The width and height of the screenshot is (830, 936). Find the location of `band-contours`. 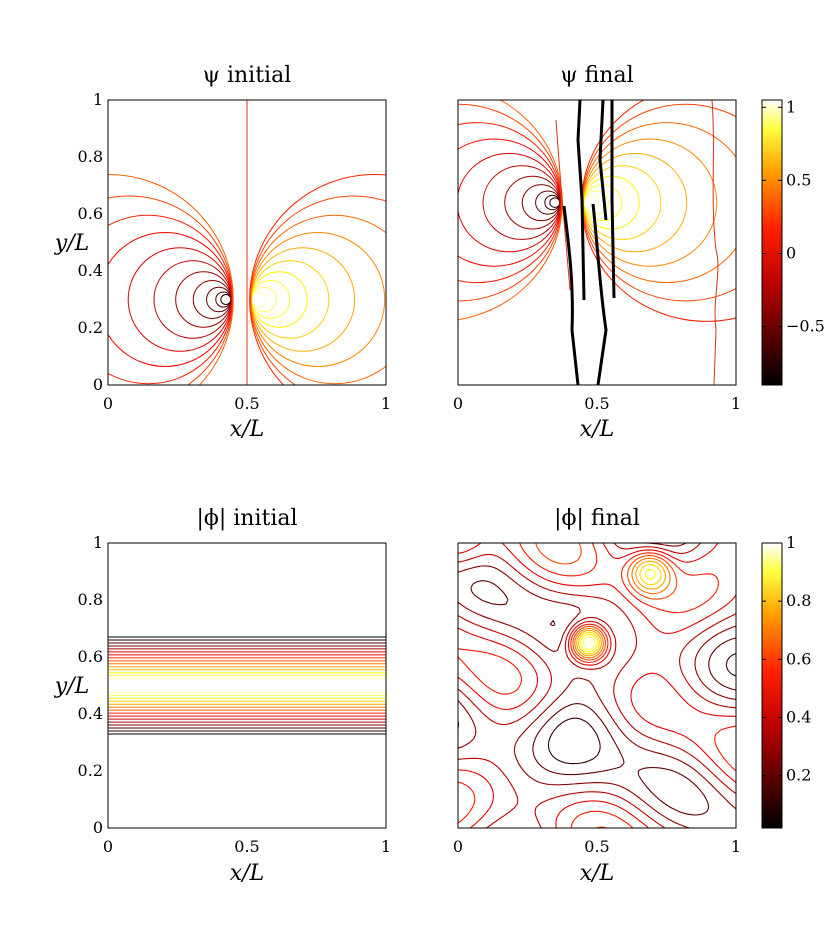

band-contours is located at coordinates (247, 685).